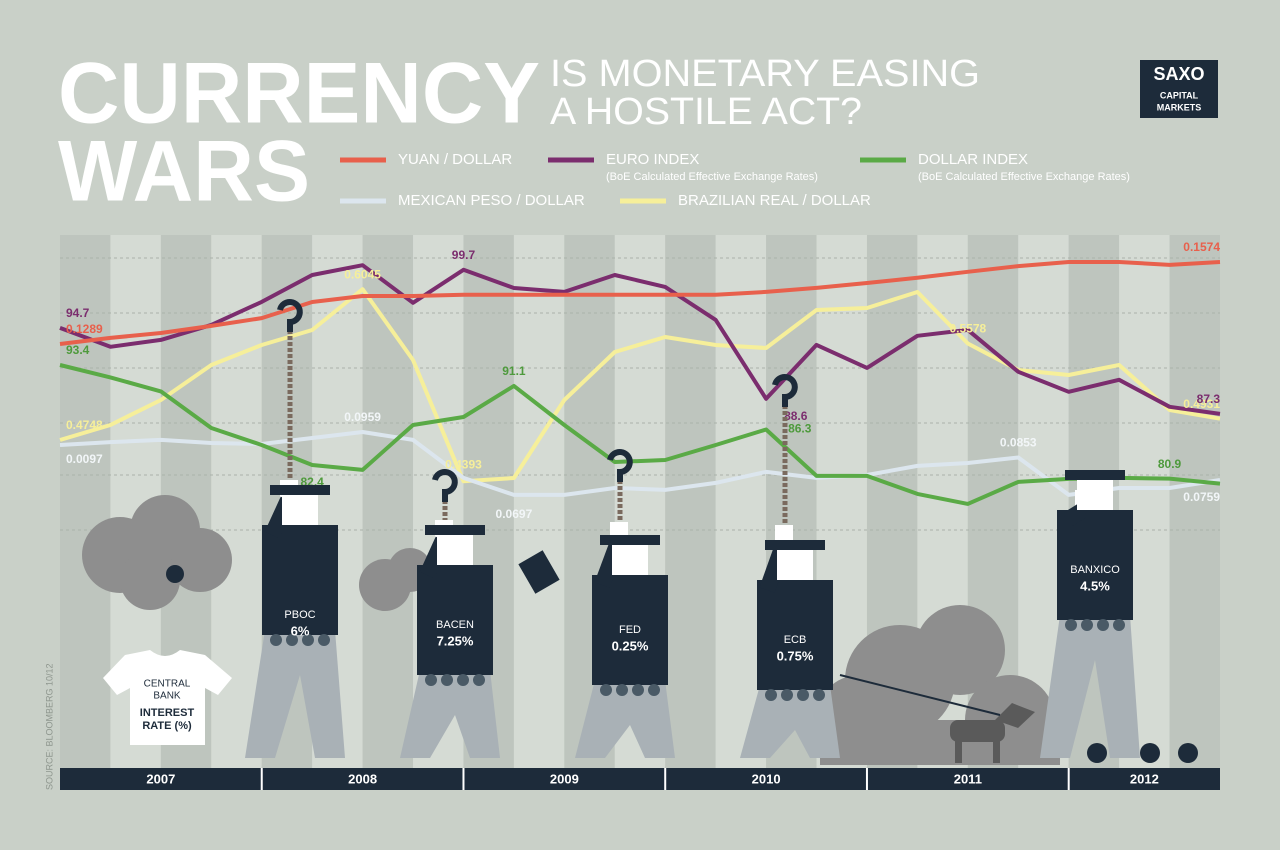 This screenshot has width=1280, height=850. I want to click on t-shirt-shape, so click(167, 697).